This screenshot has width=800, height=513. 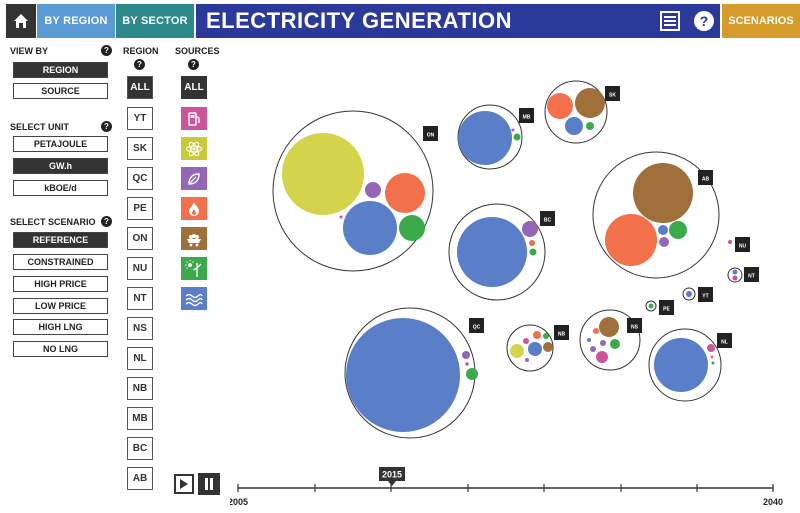 What do you see at coordinates (140, 388) in the screenshot?
I see `region-button-nb: NB` at bounding box center [140, 388].